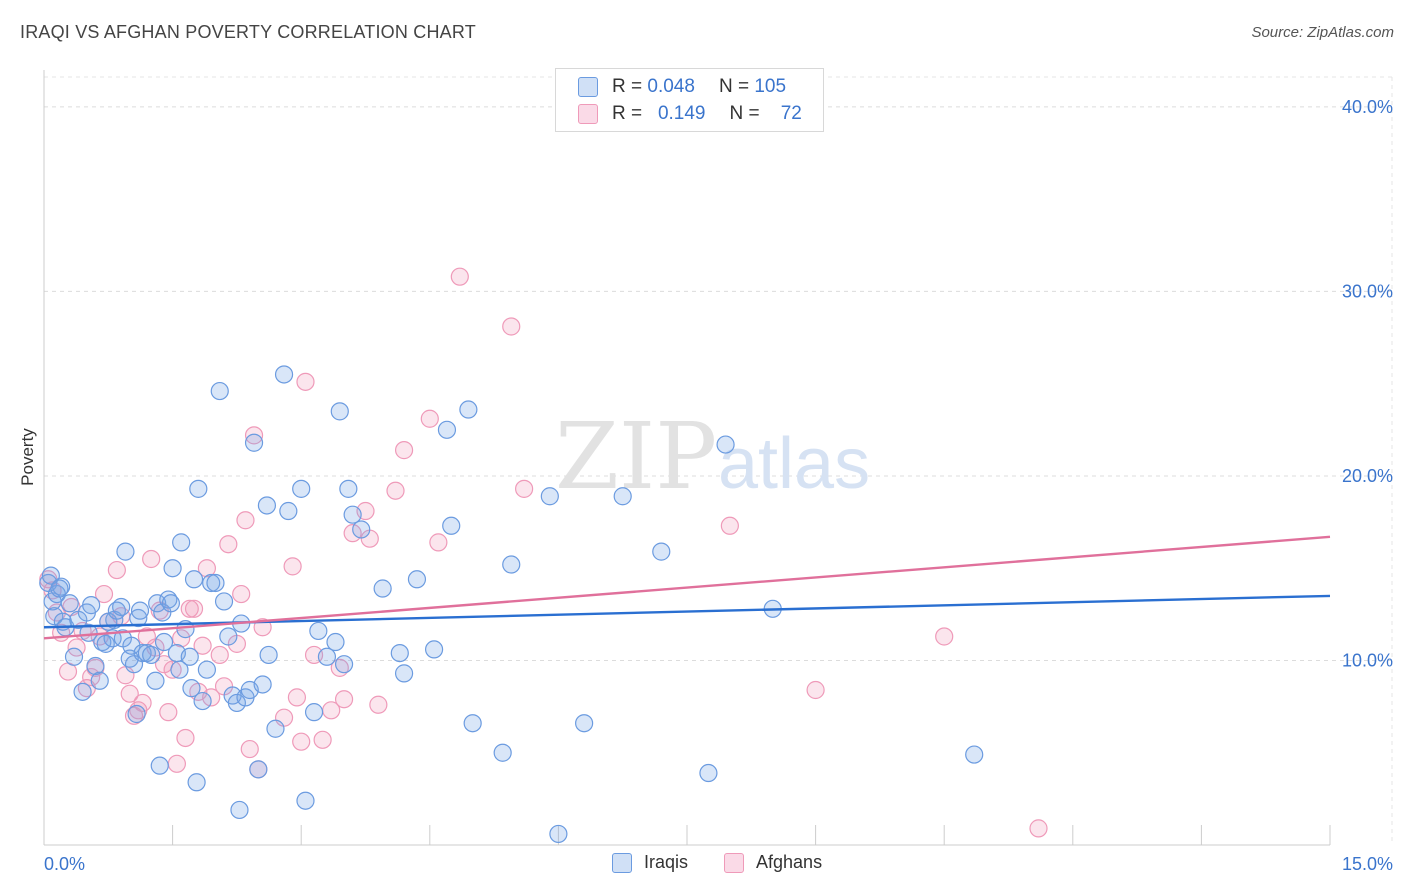 The image size is (1406, 892). What do you see at coordinates (789, 862) in the screenshot?
I see `legend-afghan-label: Afghans` at bounding box center [789, 862].